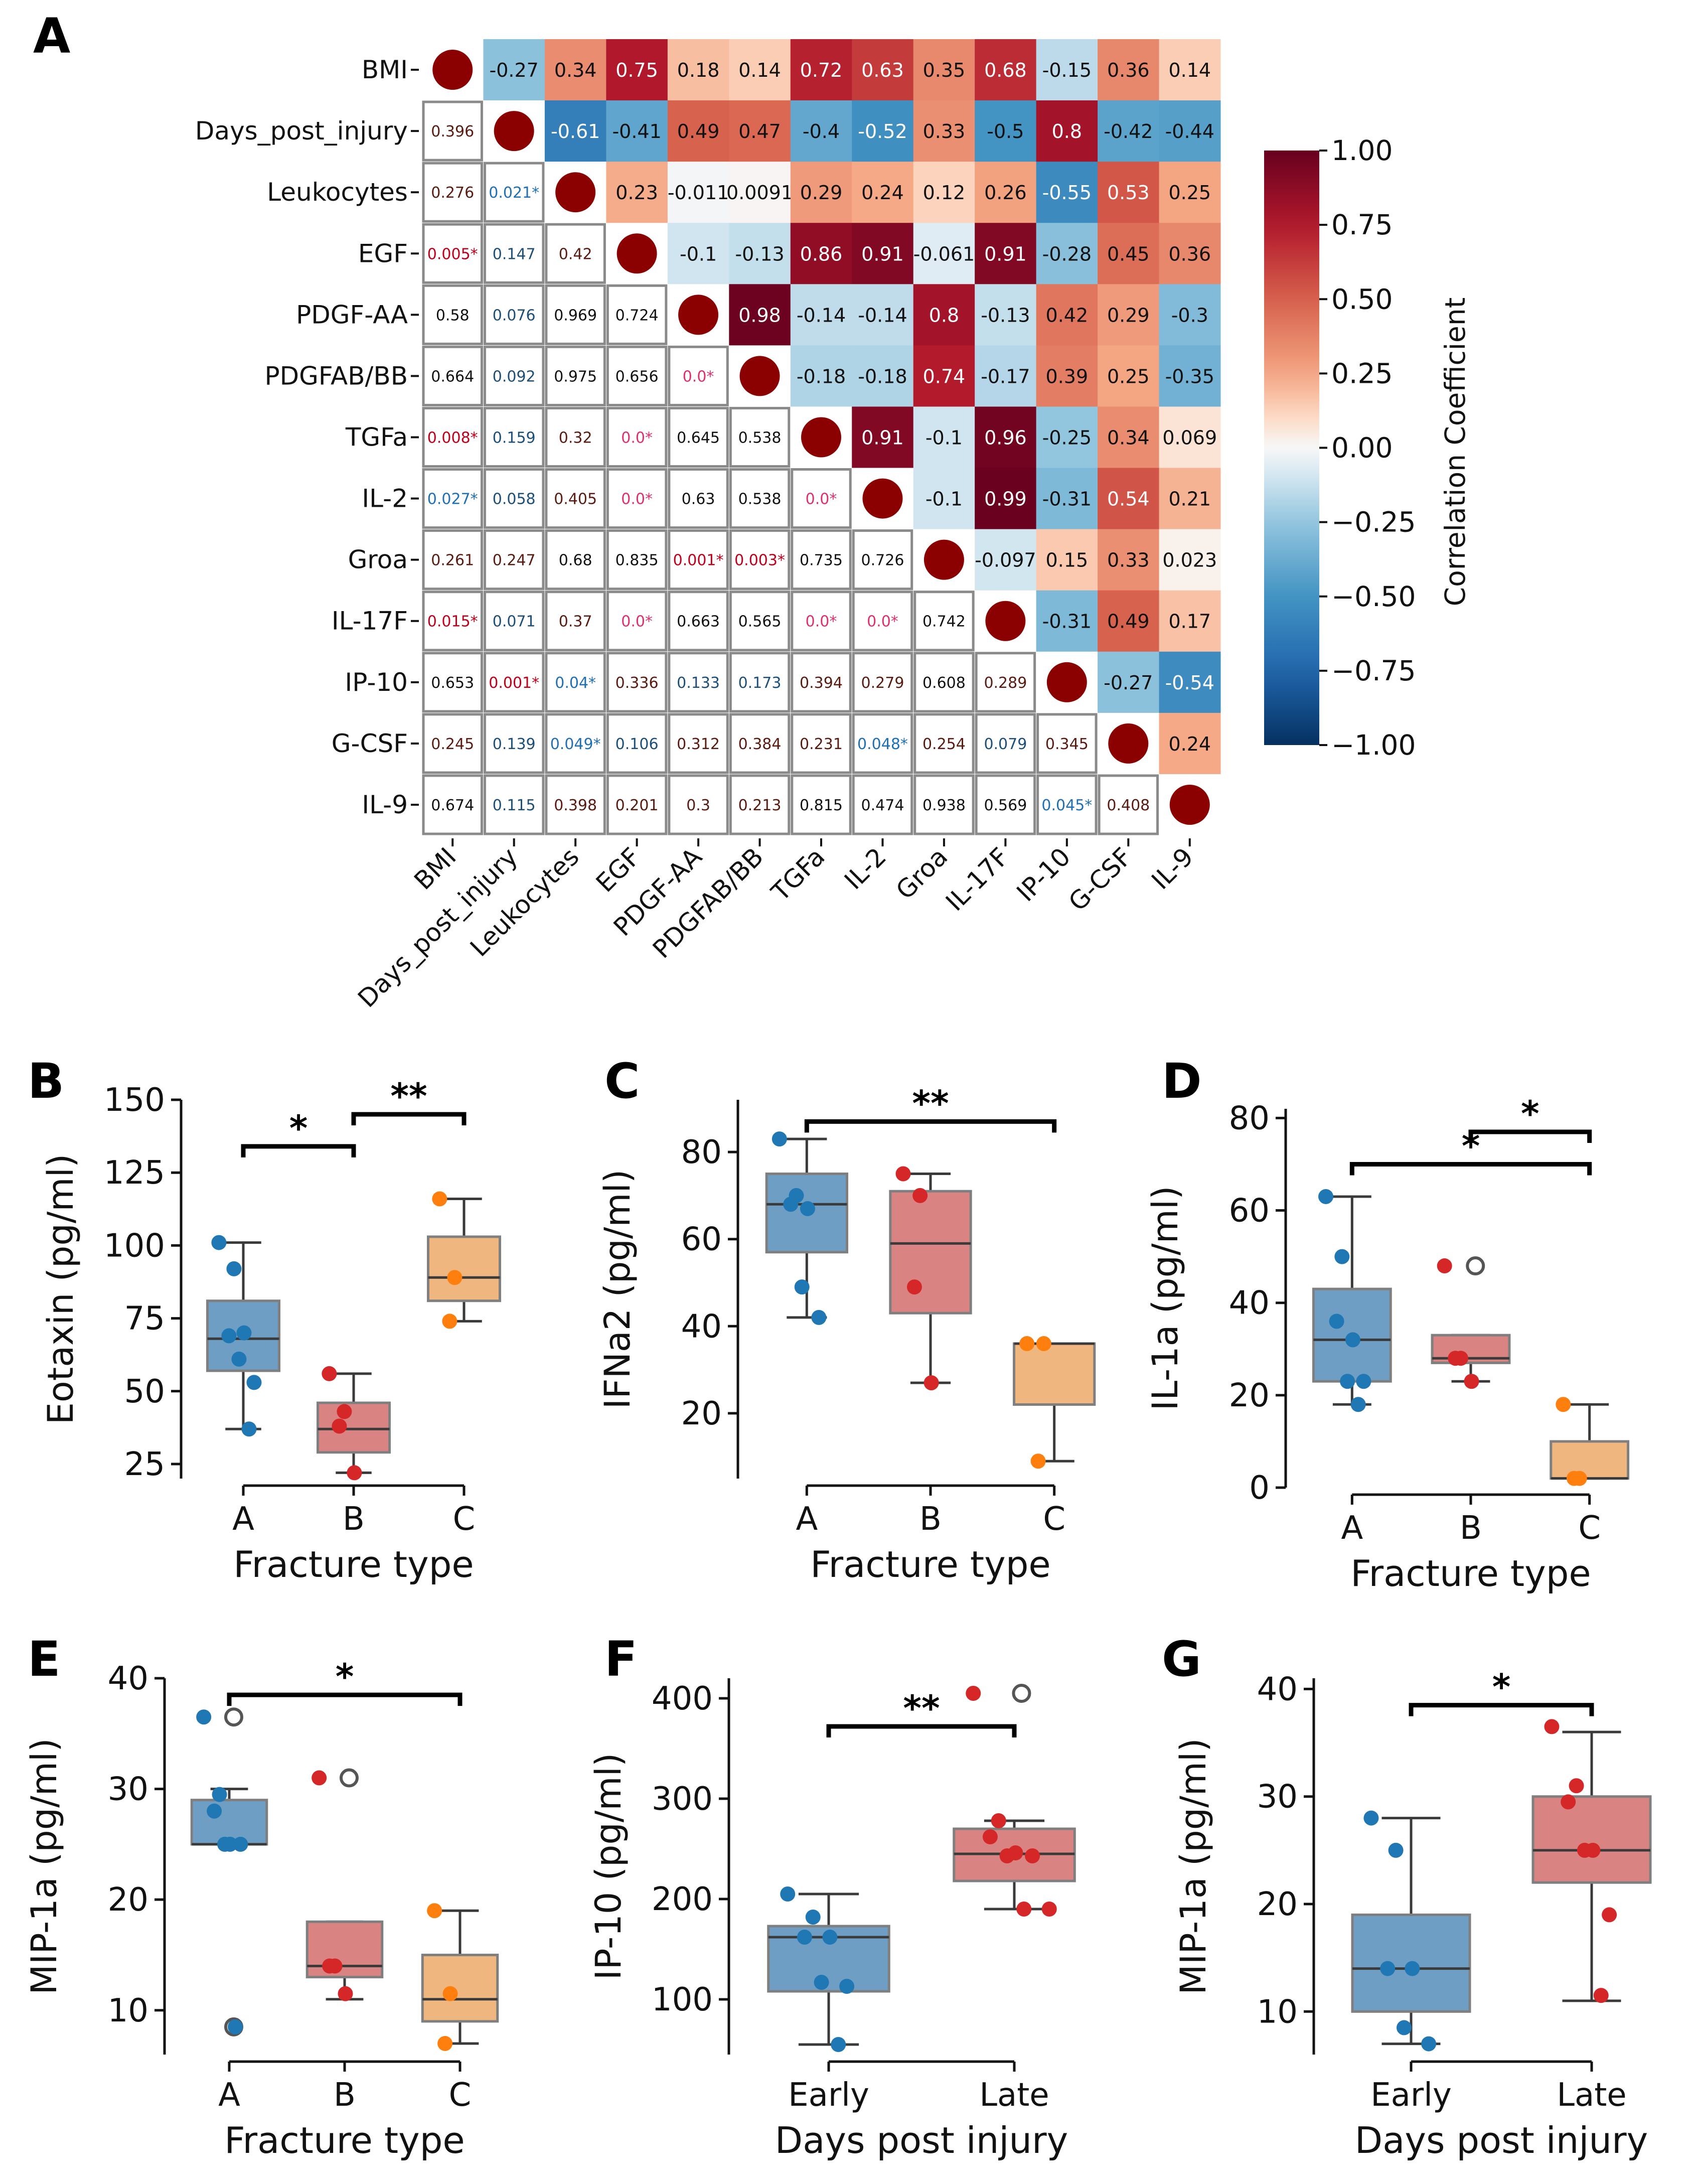  What do you see at coordinates (1189, 499) in the screenshot?
I see `heatmap-cell-value: 0.21` at bounding box center [1189, 499].